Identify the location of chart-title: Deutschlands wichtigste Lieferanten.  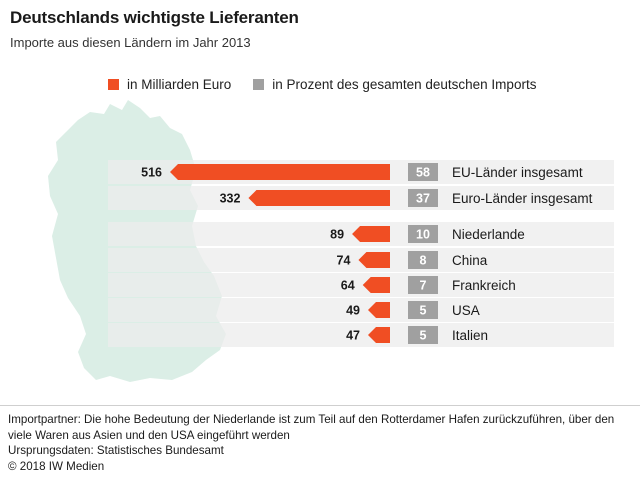
(154, 17).